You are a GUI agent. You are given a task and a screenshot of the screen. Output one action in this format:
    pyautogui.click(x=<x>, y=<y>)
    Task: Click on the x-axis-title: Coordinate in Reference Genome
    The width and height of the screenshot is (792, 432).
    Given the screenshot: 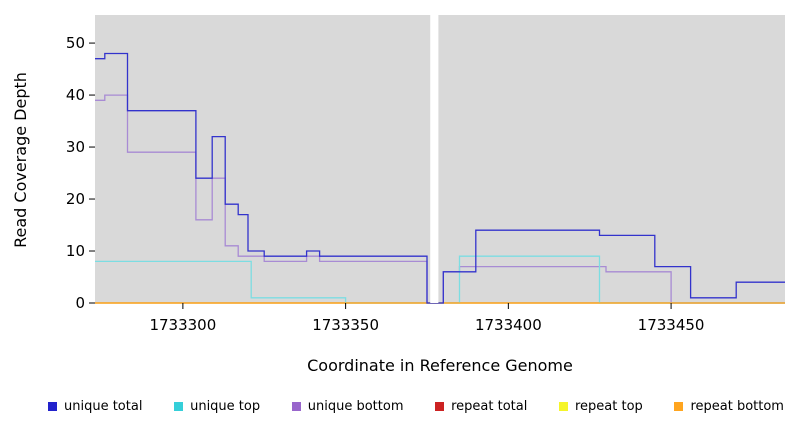 What is the action you would take?
    pyautogui.click(x=440, y=365)
    